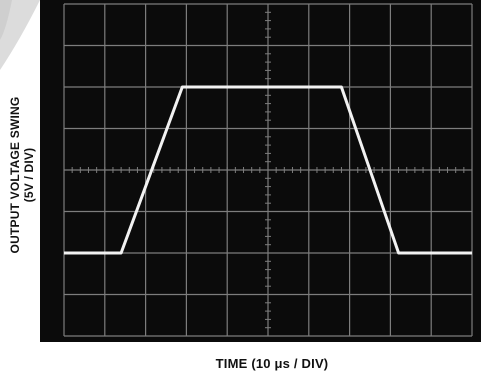 The width and height of the screenshot is (488, 379). I want to click on y-axis-units: (5V / DIV), so click(29, 175).